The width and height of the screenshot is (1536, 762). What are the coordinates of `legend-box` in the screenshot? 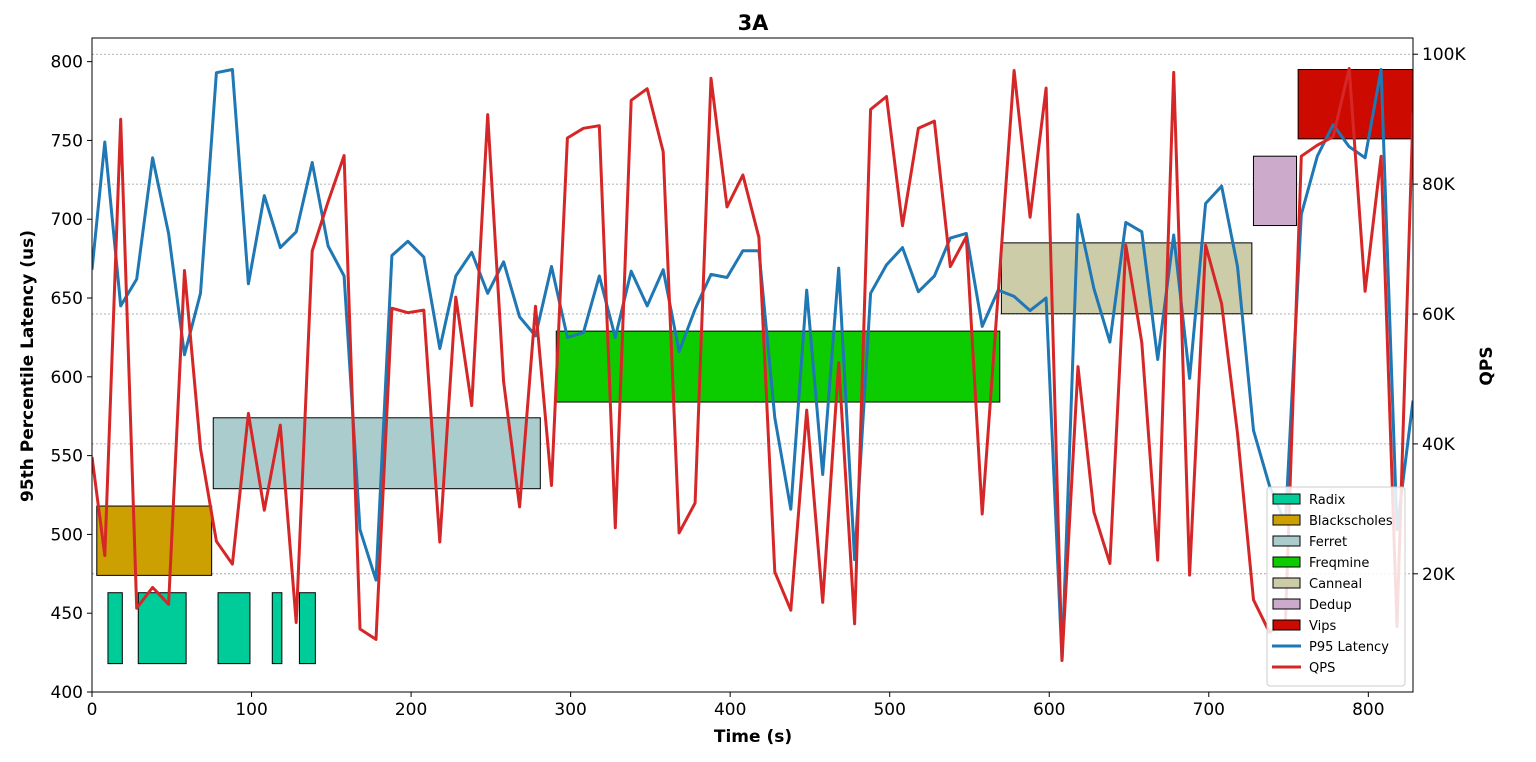 It's located at (1336, 586).